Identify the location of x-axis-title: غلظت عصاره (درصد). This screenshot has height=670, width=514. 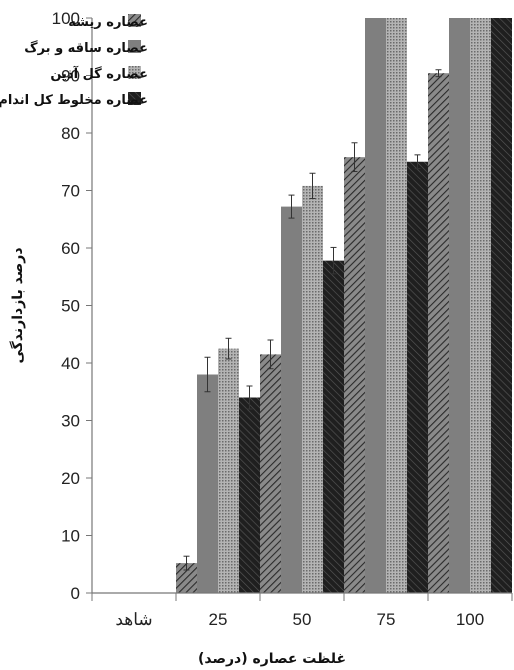
(272, 659).